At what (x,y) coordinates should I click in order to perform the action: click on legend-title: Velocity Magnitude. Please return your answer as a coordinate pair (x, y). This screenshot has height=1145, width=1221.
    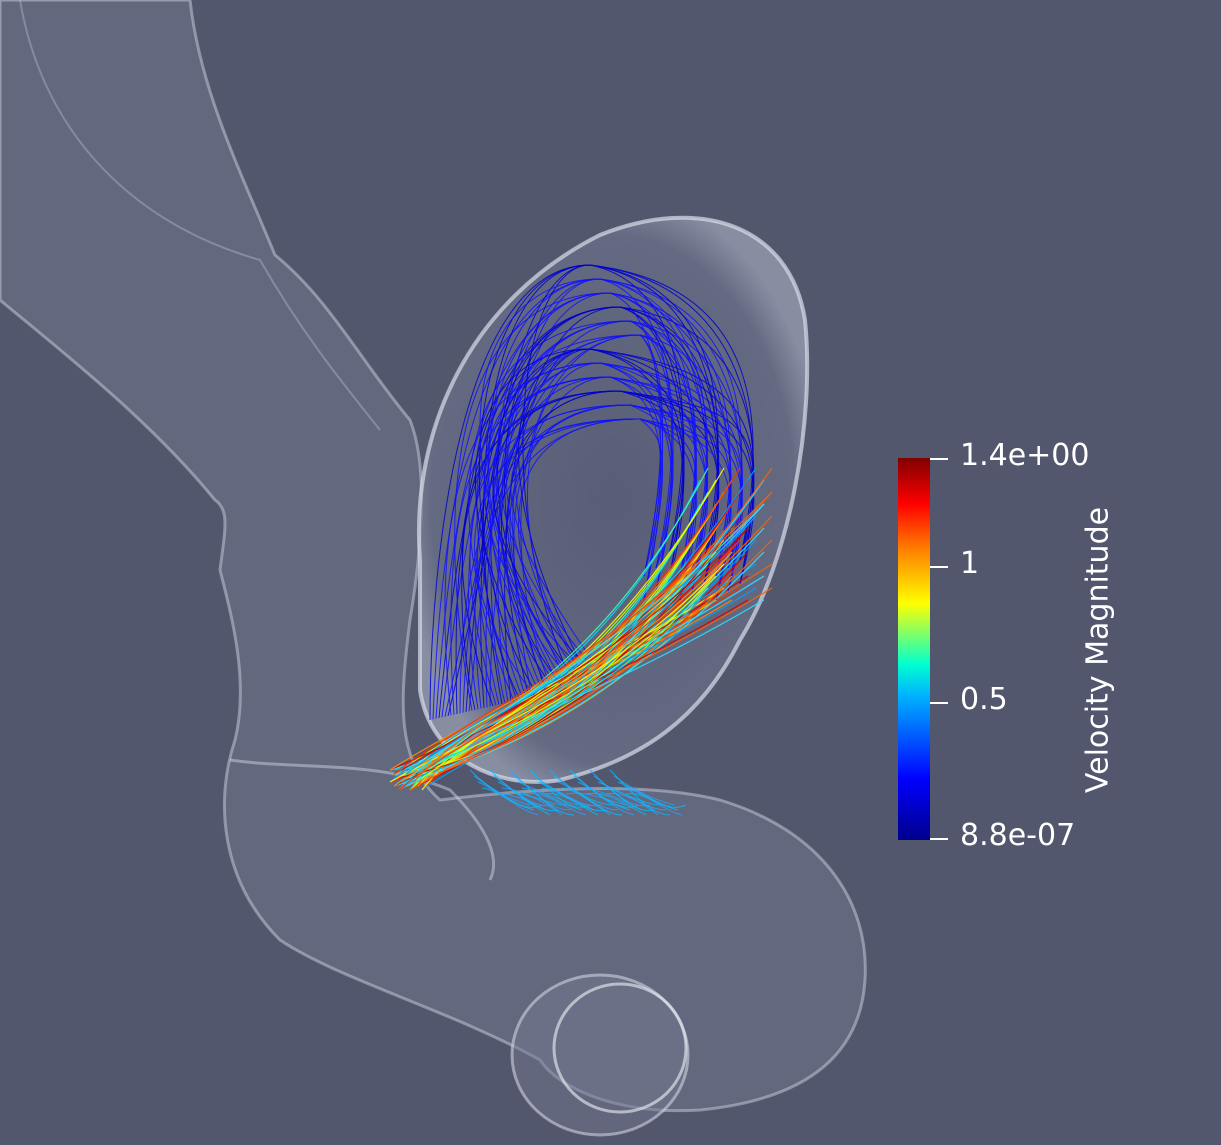
    Looking at the image, I should click on (1098, 650).